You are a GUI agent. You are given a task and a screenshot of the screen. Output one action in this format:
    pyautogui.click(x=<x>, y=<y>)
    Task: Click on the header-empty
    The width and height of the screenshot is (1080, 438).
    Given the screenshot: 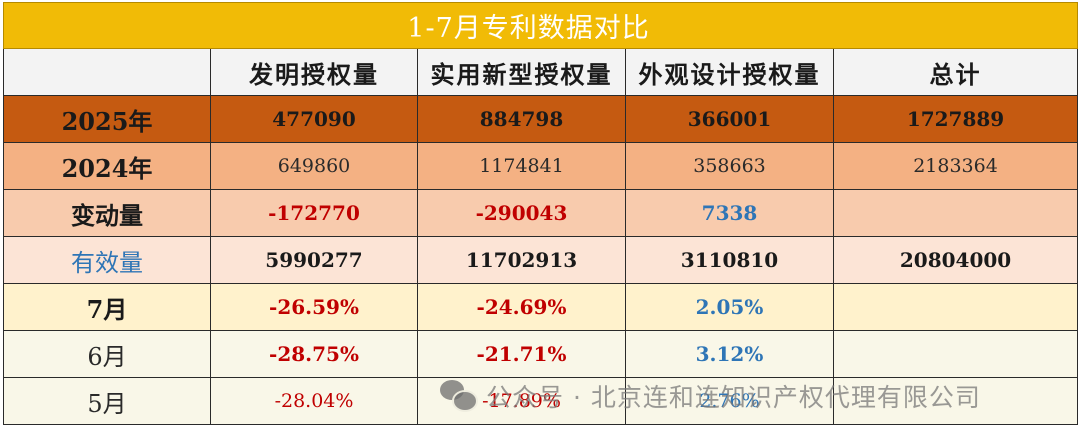 What is the action you would take?
    pyautogui.click(x=107, y=72)
    